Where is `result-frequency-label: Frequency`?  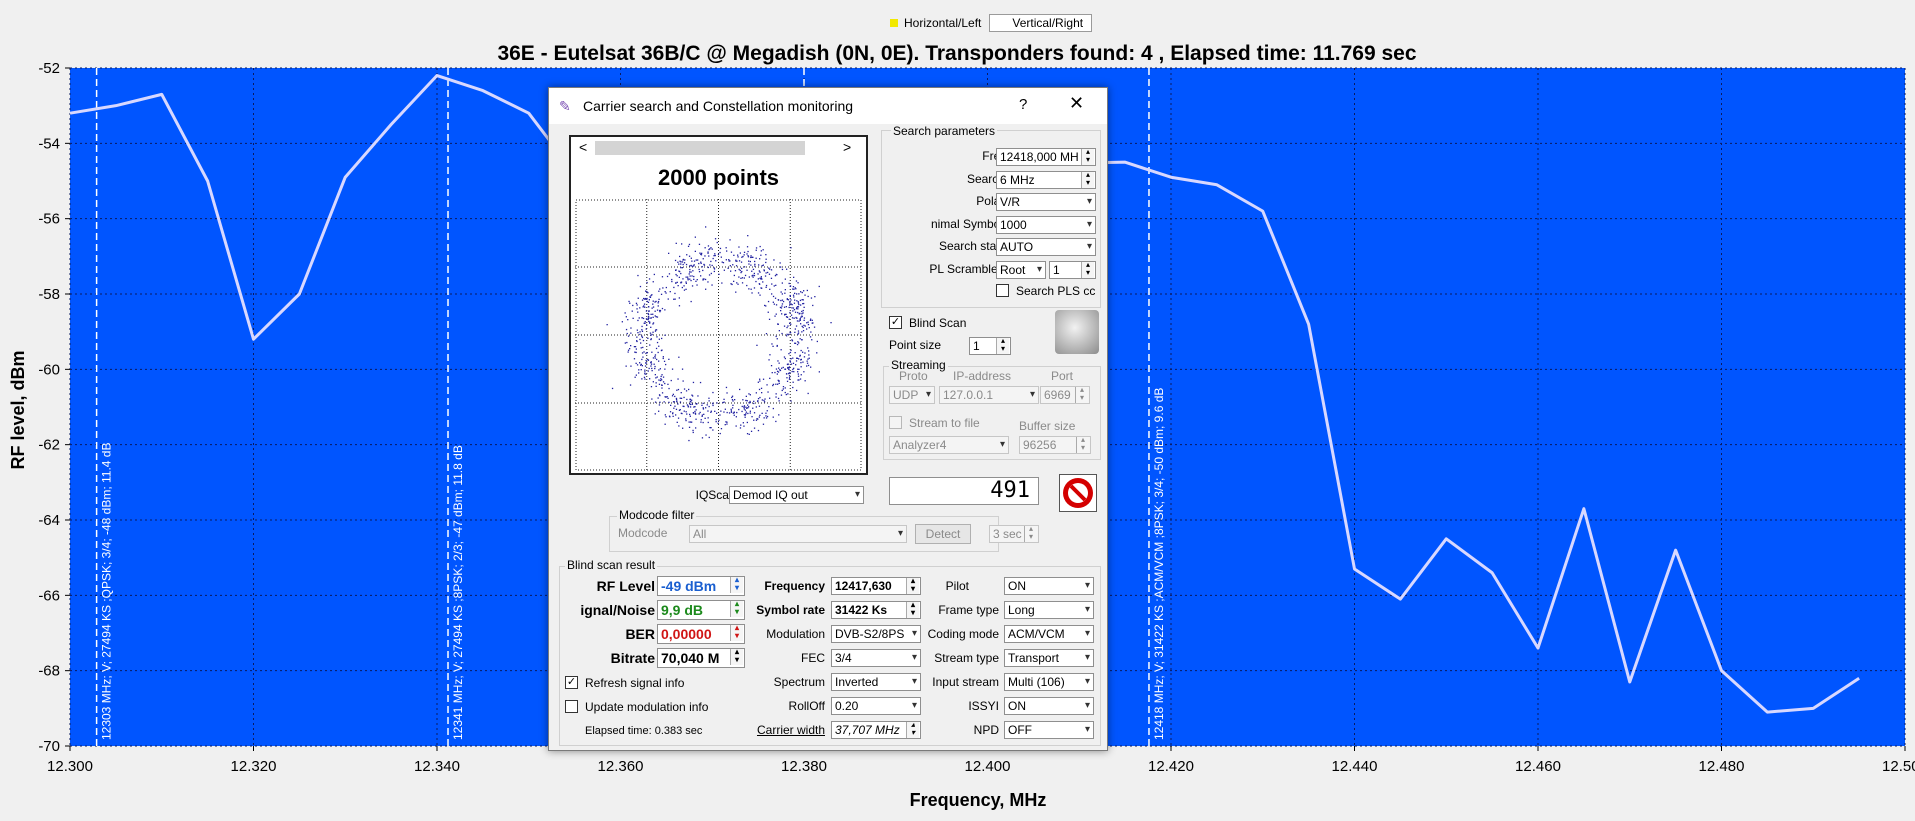
result-frequency-label: Frequency is located at coordinates (794, 586).